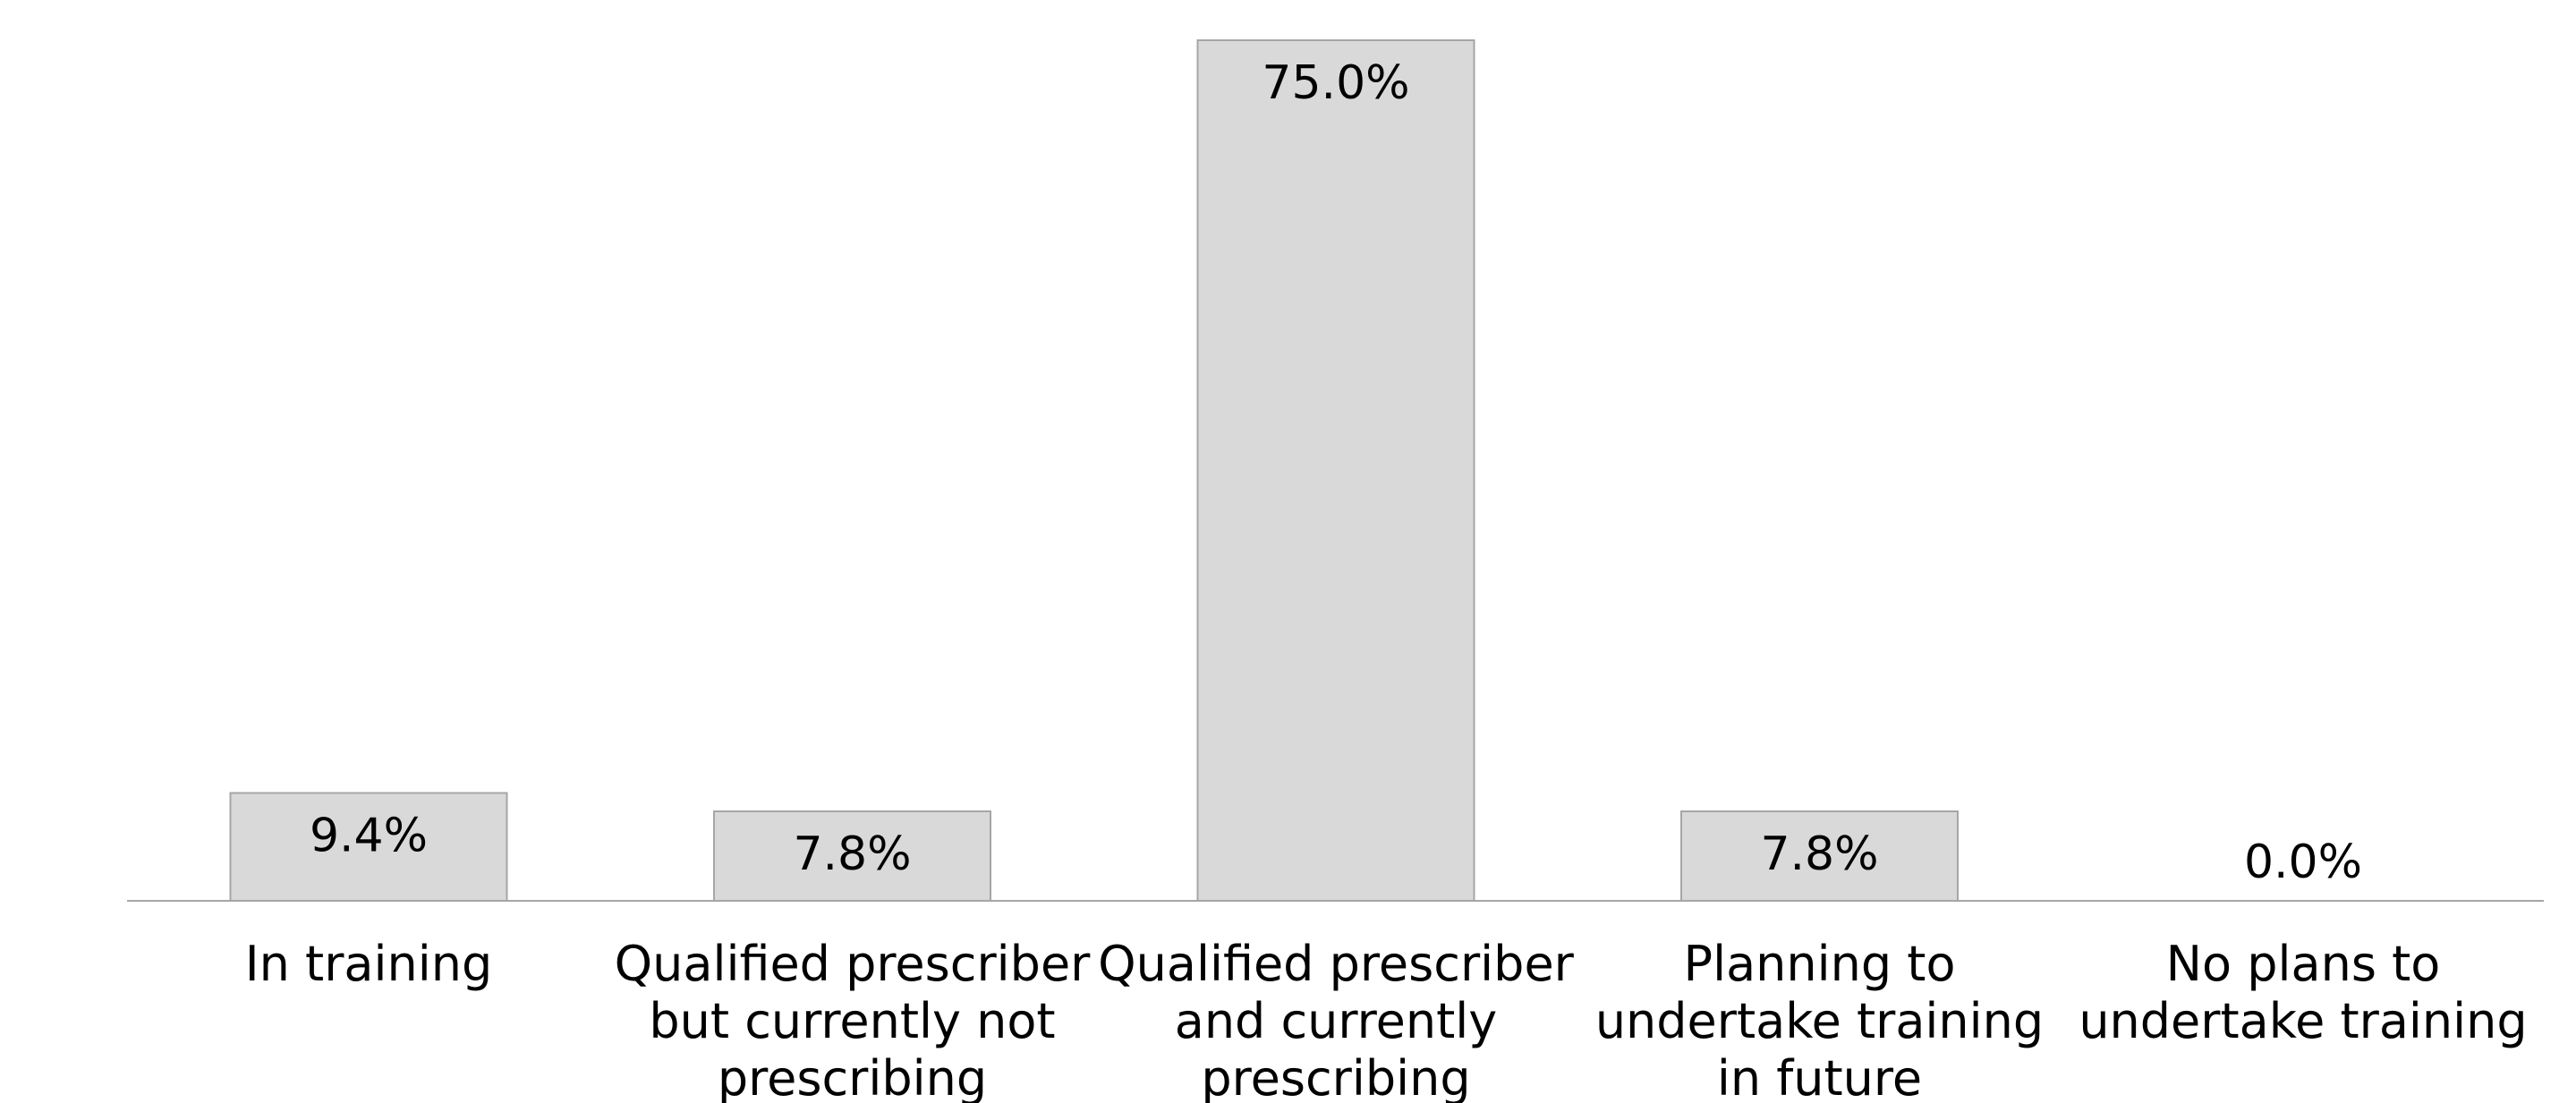  I want to click on category-label-line: and currently, so click(1336, 1021).